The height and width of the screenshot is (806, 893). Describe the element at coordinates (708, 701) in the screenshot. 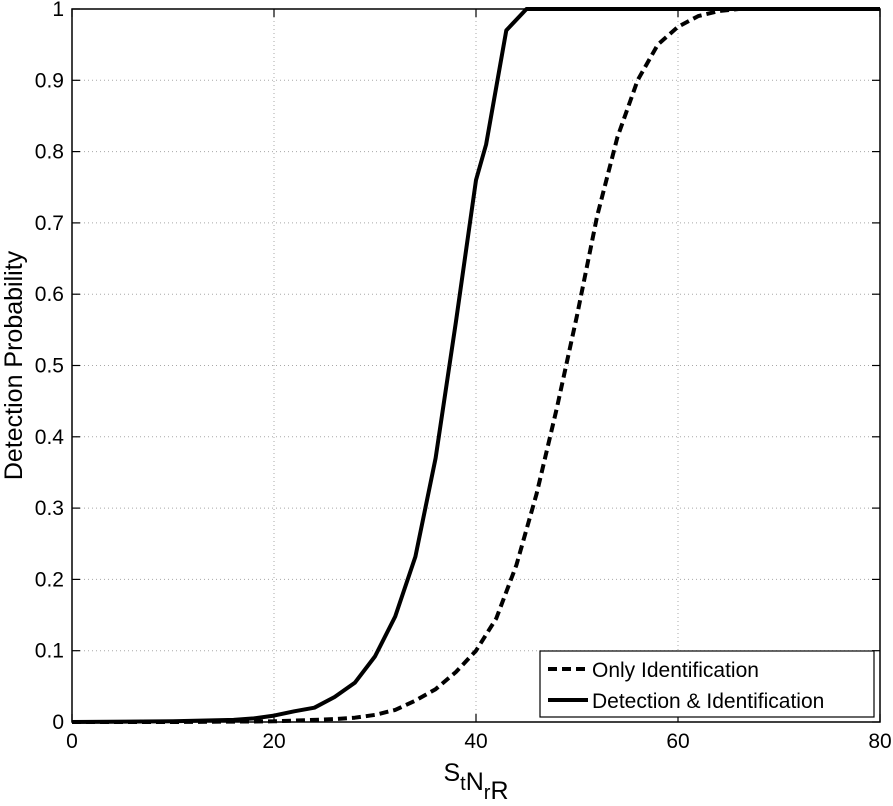

I see `legend-label-detection-identification: Detection & Identification` at that location.